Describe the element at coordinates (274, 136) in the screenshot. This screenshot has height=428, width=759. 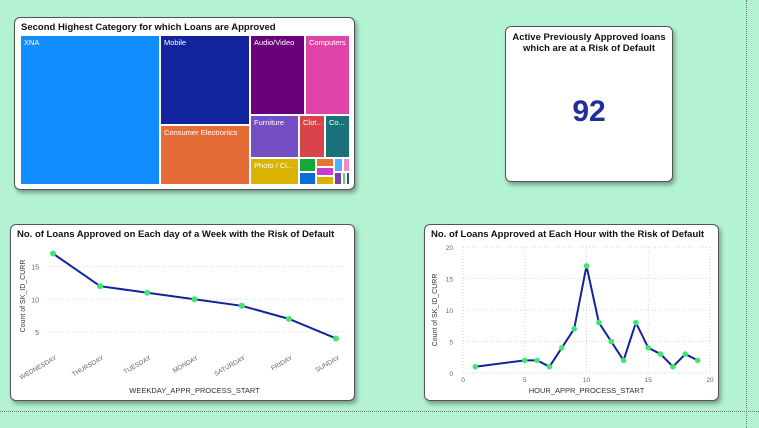
I see `tile-furniture: Furniture` at that location.